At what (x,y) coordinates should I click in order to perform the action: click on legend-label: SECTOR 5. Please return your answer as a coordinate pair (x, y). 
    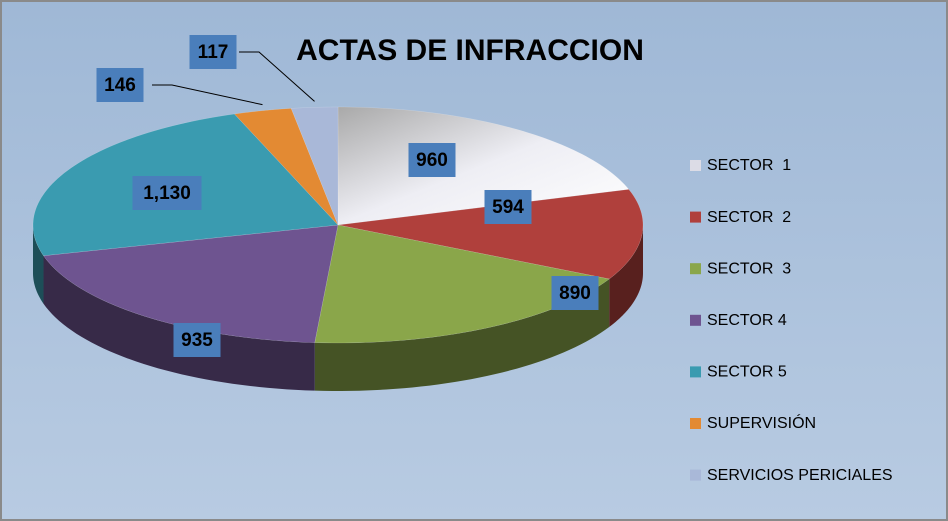
    Looking at the image, I should click on (747, 372).